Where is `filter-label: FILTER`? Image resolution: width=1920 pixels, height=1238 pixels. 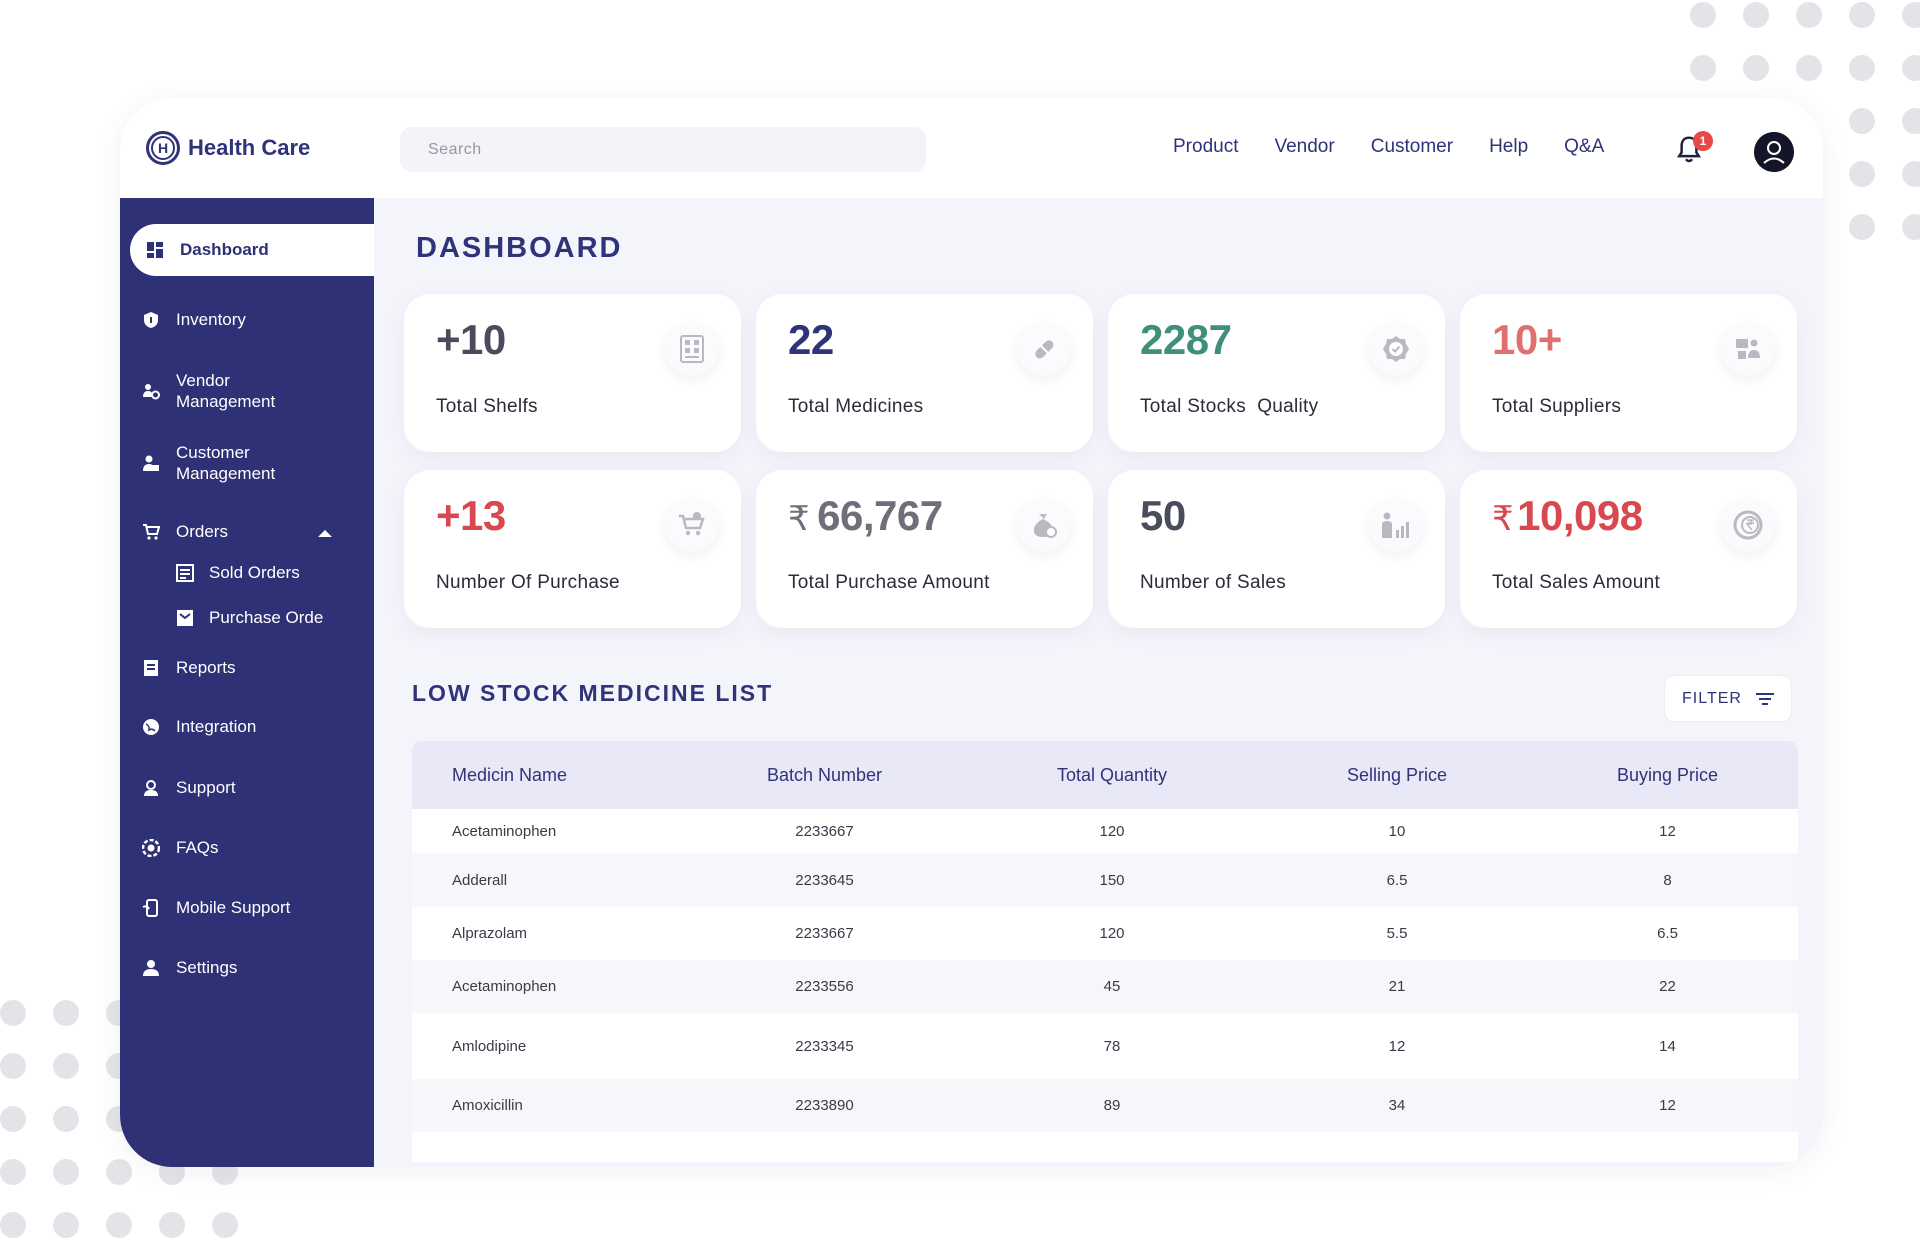
filter-label: FILTER is located at coordinates (1712, 698).